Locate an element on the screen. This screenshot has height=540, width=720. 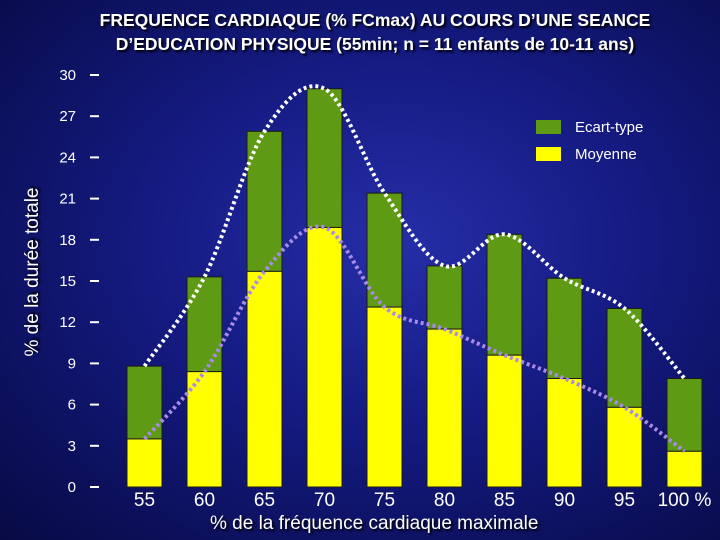
x-tick-label: 100 % is located at coordinates (685, 500).